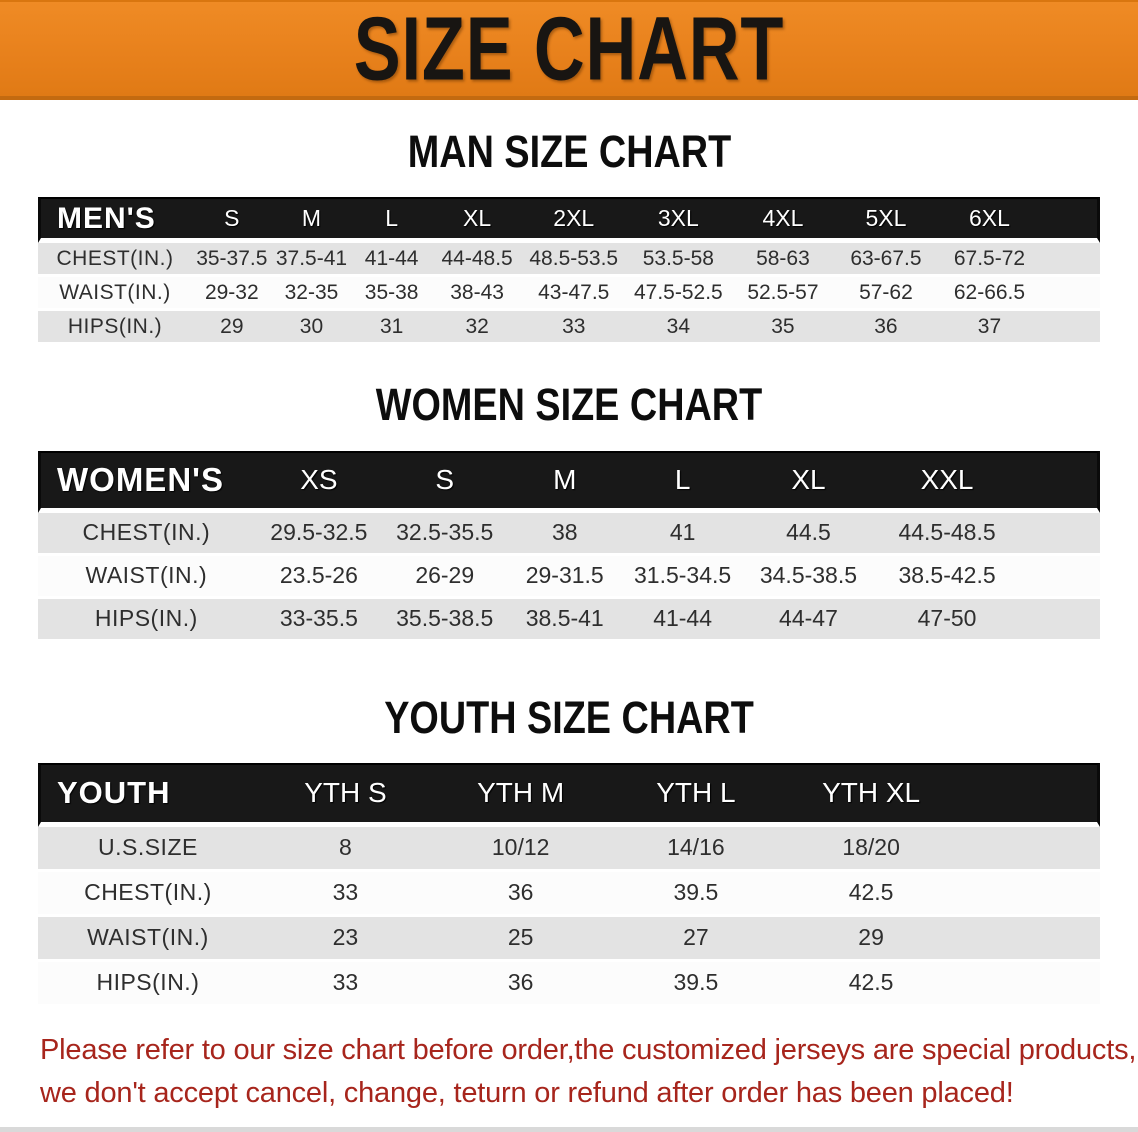 Image resolution: width=1138 pixels, height=1132 pixels. Describe the element at coordinates (345, 849) in the screenshot. I see `size-cell: 8` at that location.